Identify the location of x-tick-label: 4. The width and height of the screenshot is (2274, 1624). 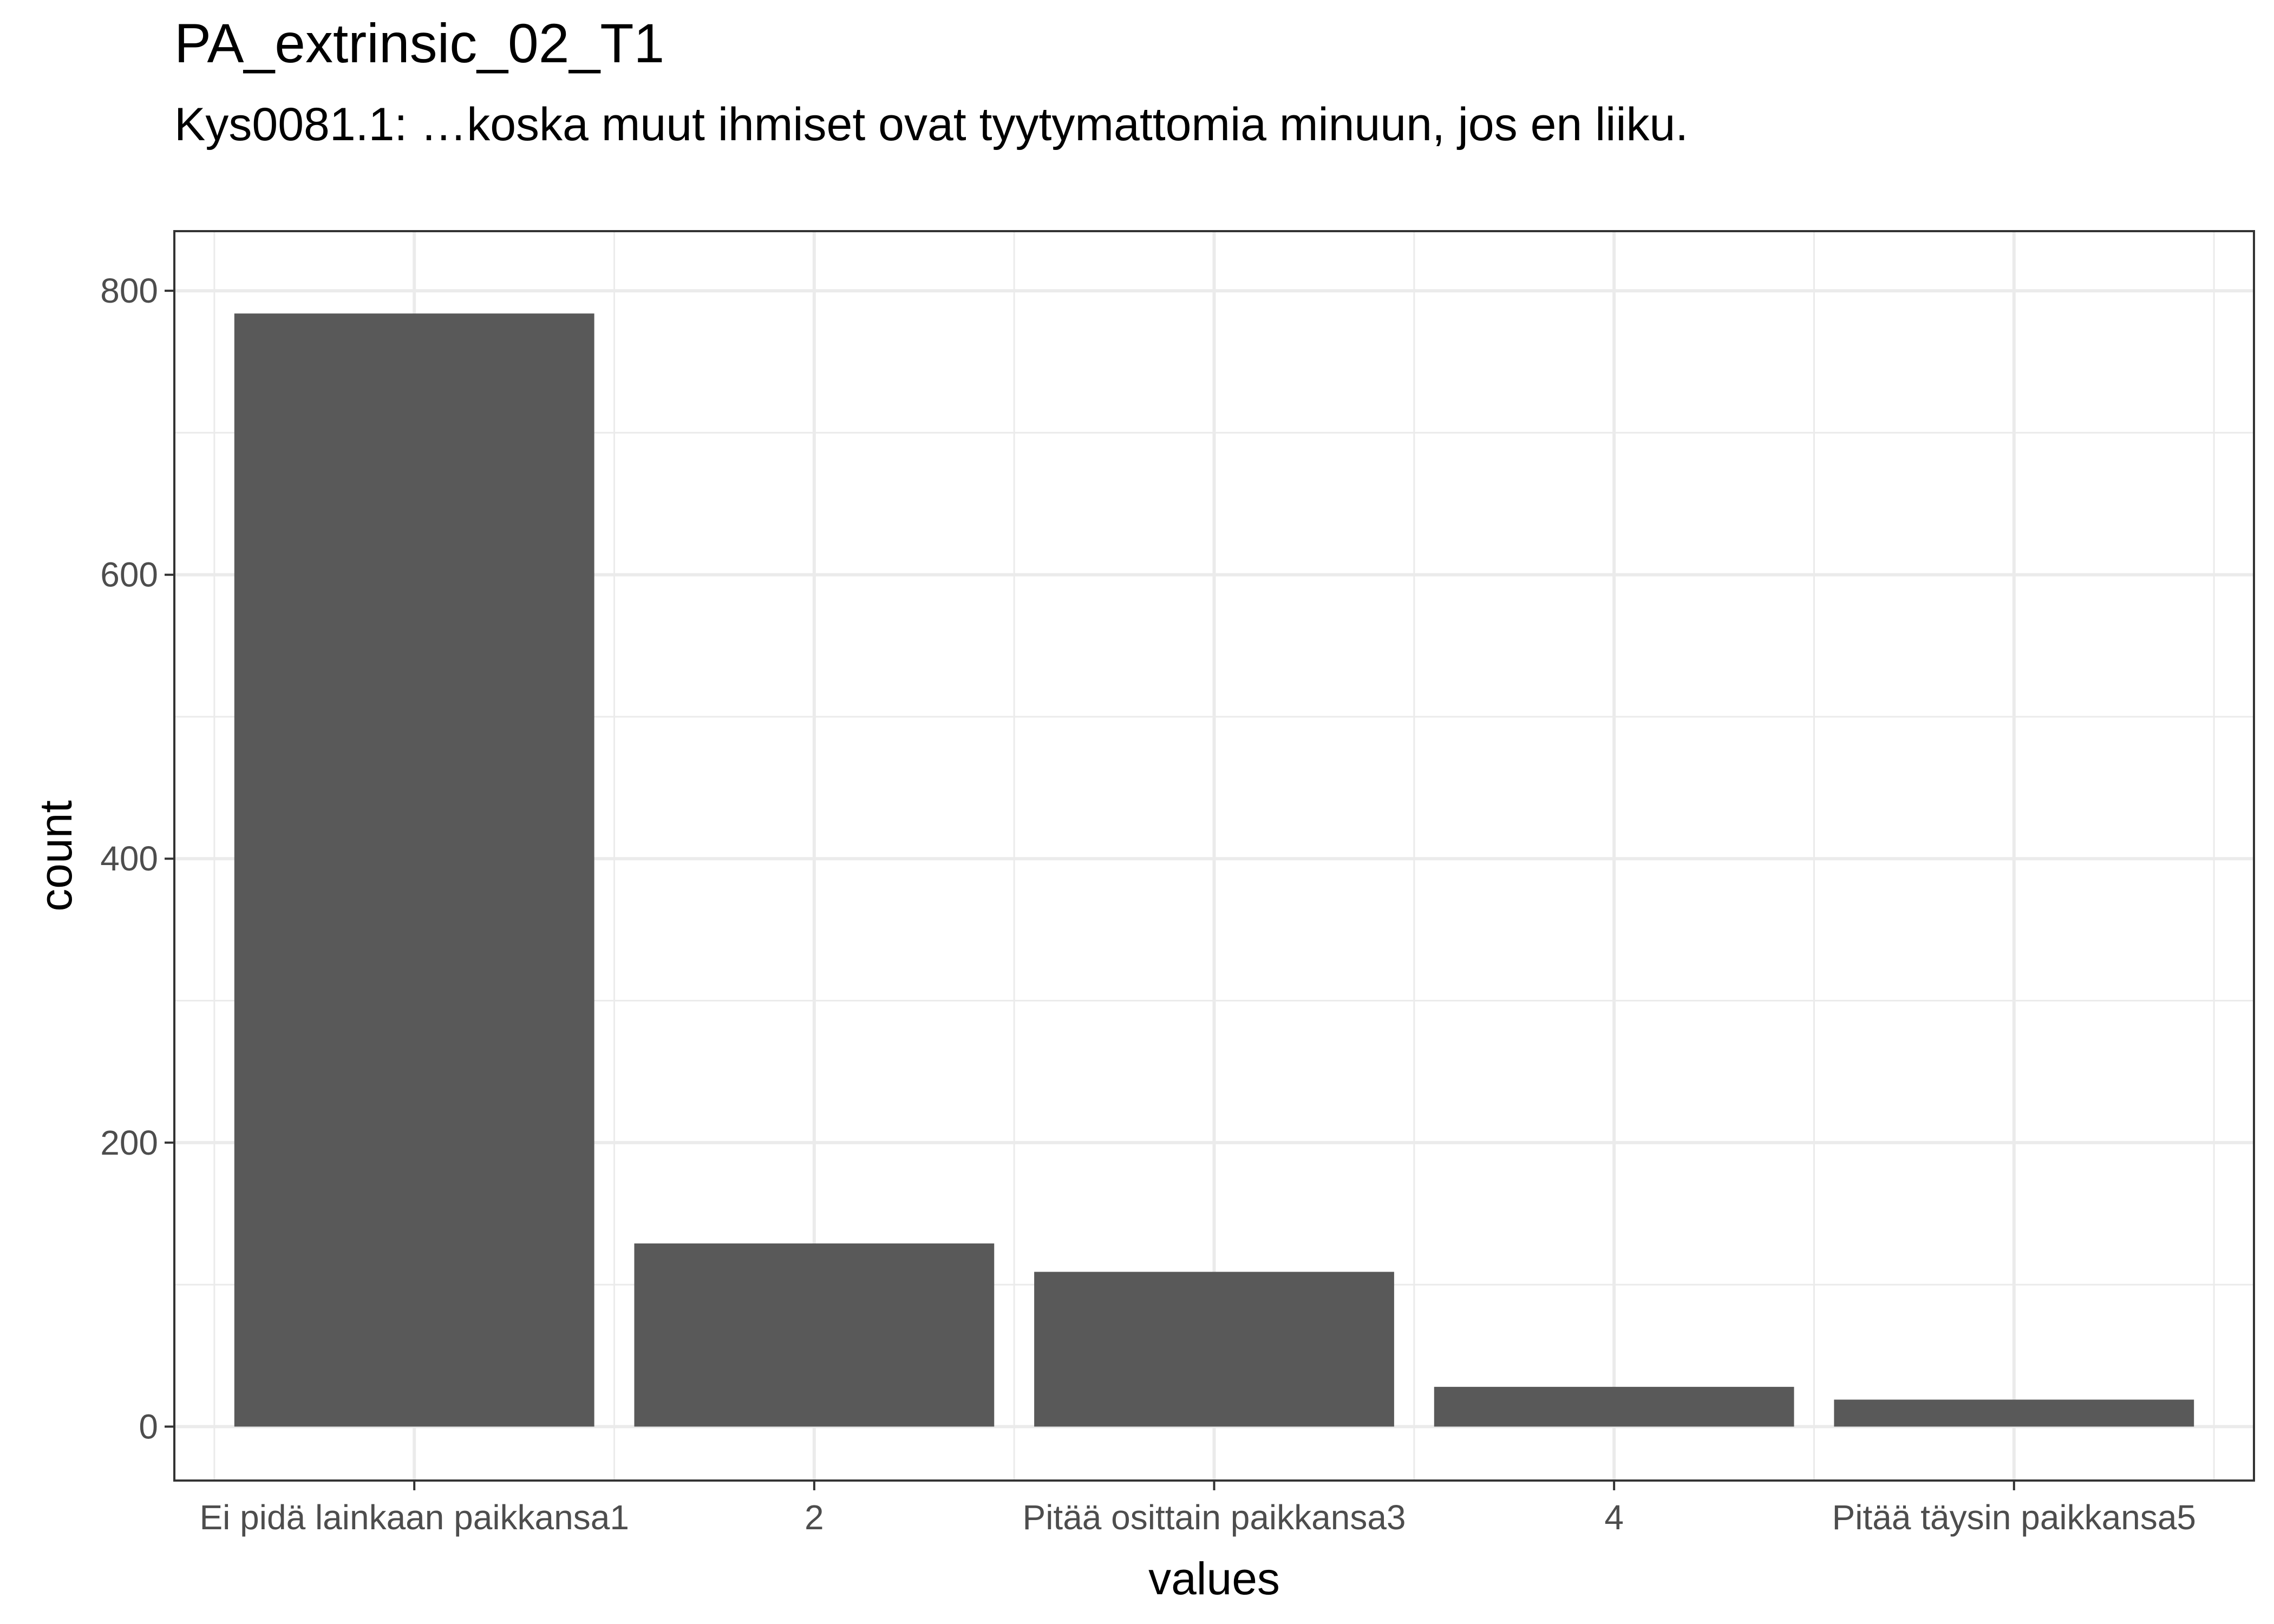
(1614, 1518).